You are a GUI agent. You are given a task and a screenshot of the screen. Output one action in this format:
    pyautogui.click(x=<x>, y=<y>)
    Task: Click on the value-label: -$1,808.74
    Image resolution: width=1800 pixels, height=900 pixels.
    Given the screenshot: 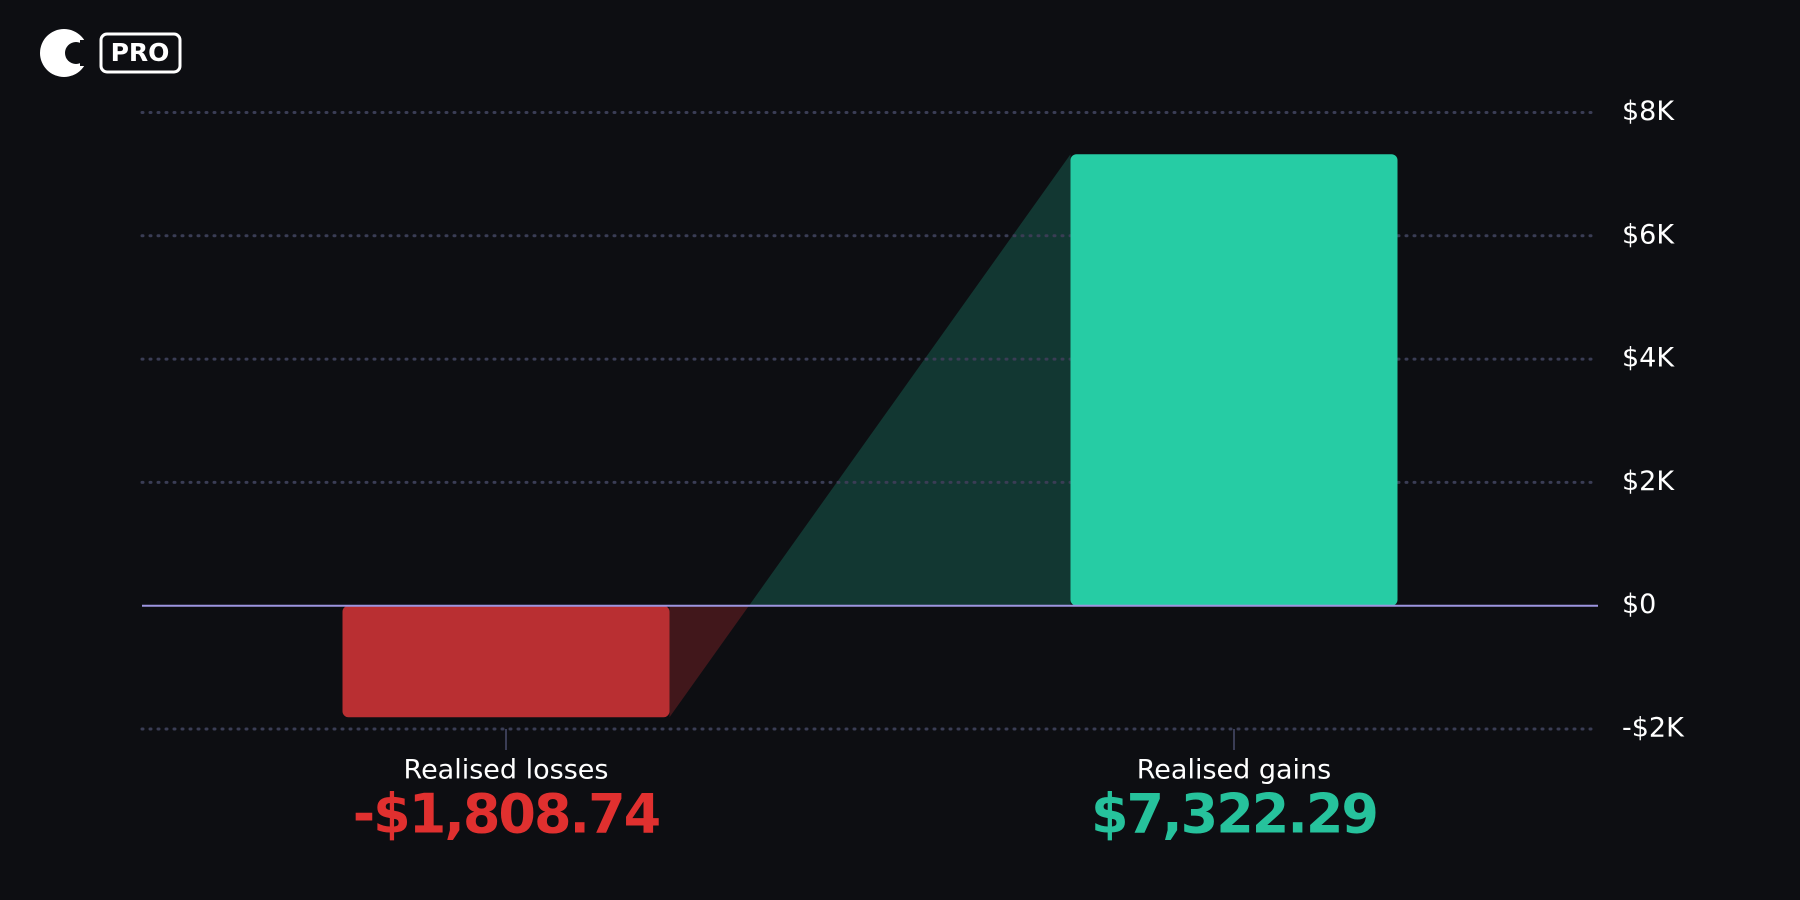 What is the action you would take?
    pyautogui.click(x=506, y=814)
    